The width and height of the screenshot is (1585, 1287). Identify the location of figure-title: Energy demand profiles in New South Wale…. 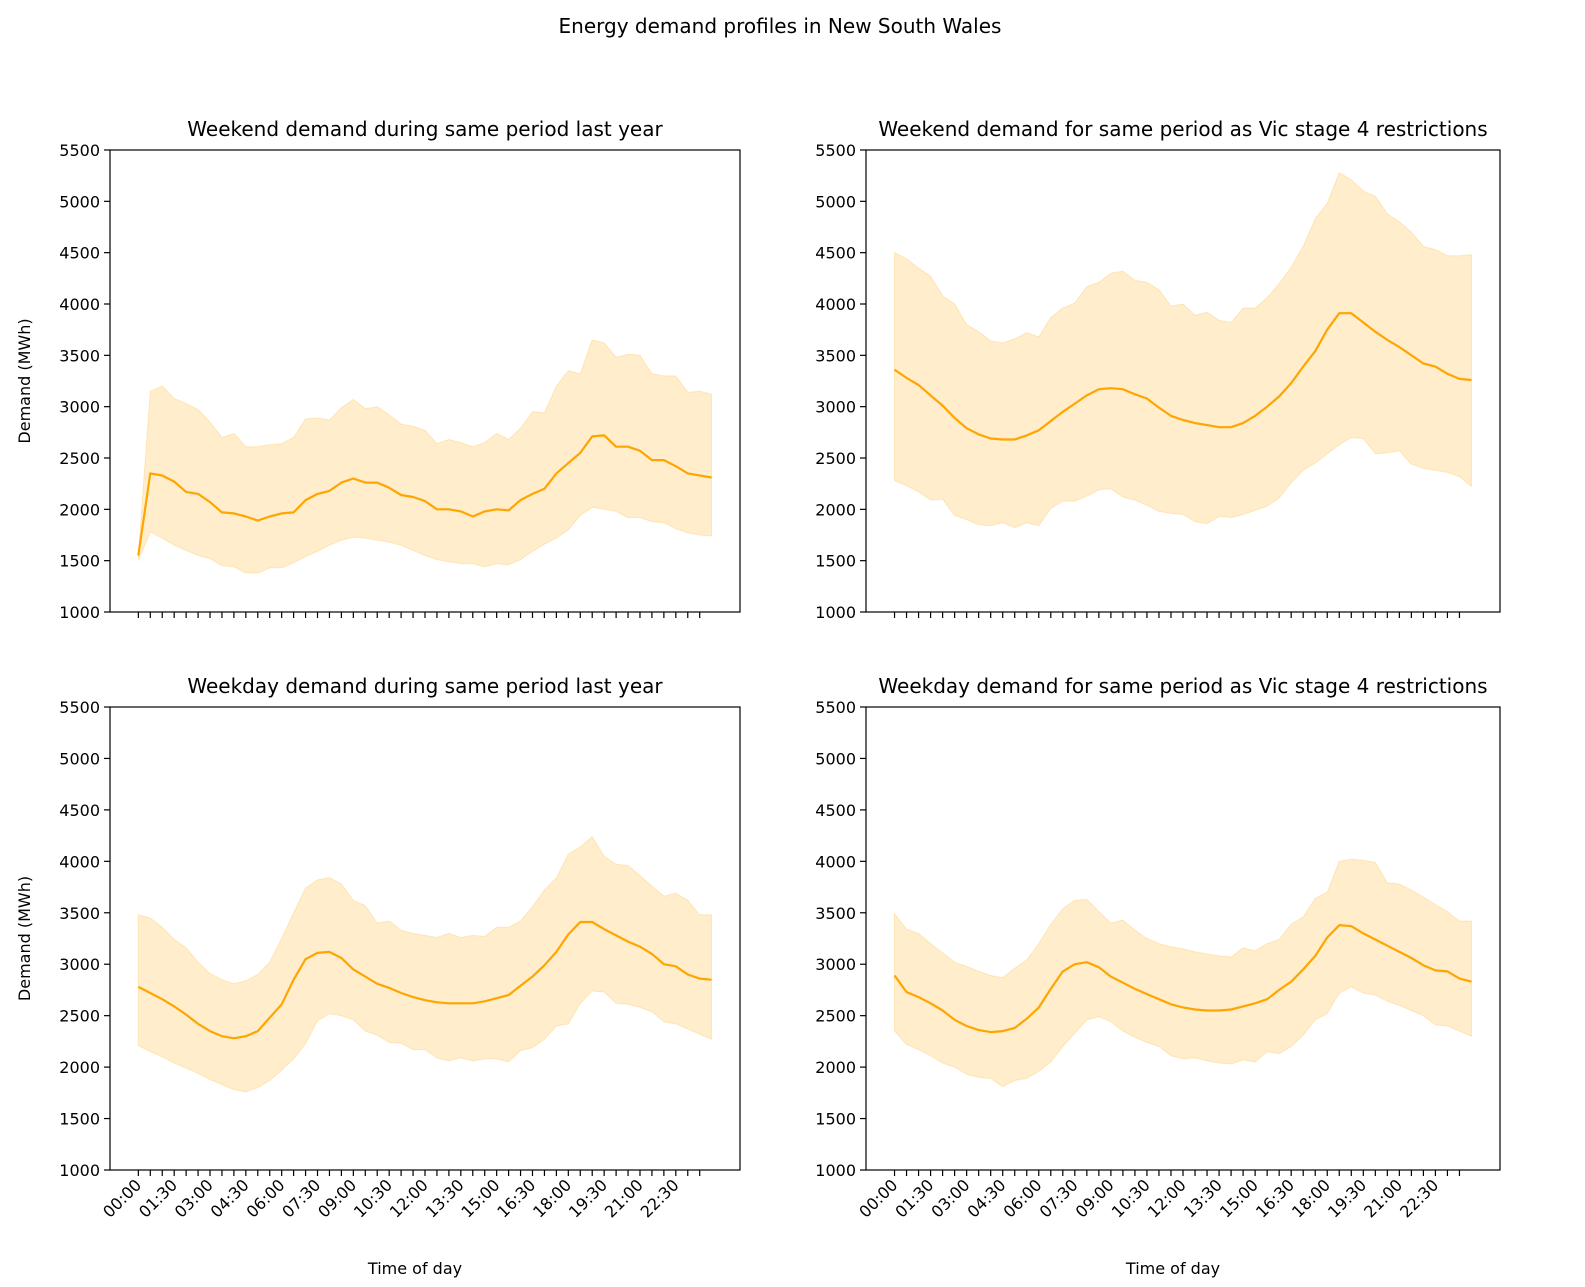
(780, 26).